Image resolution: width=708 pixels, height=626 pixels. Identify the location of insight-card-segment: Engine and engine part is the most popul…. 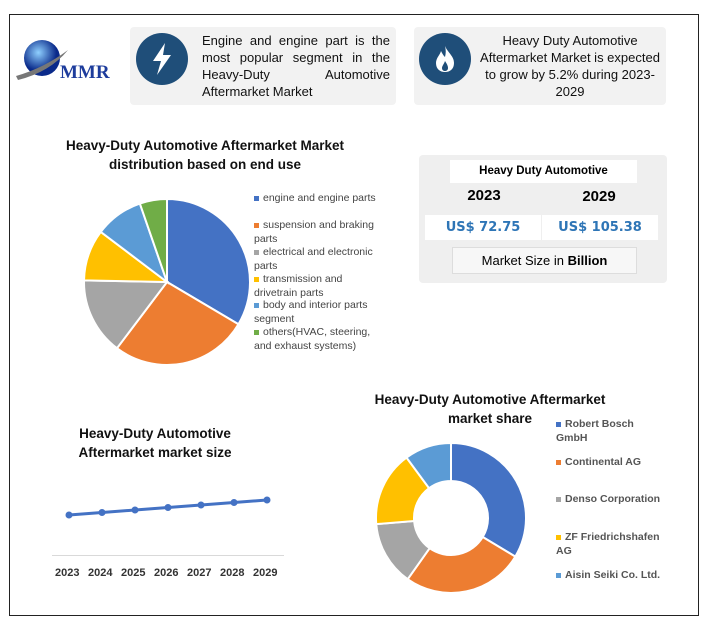
(263, 66).